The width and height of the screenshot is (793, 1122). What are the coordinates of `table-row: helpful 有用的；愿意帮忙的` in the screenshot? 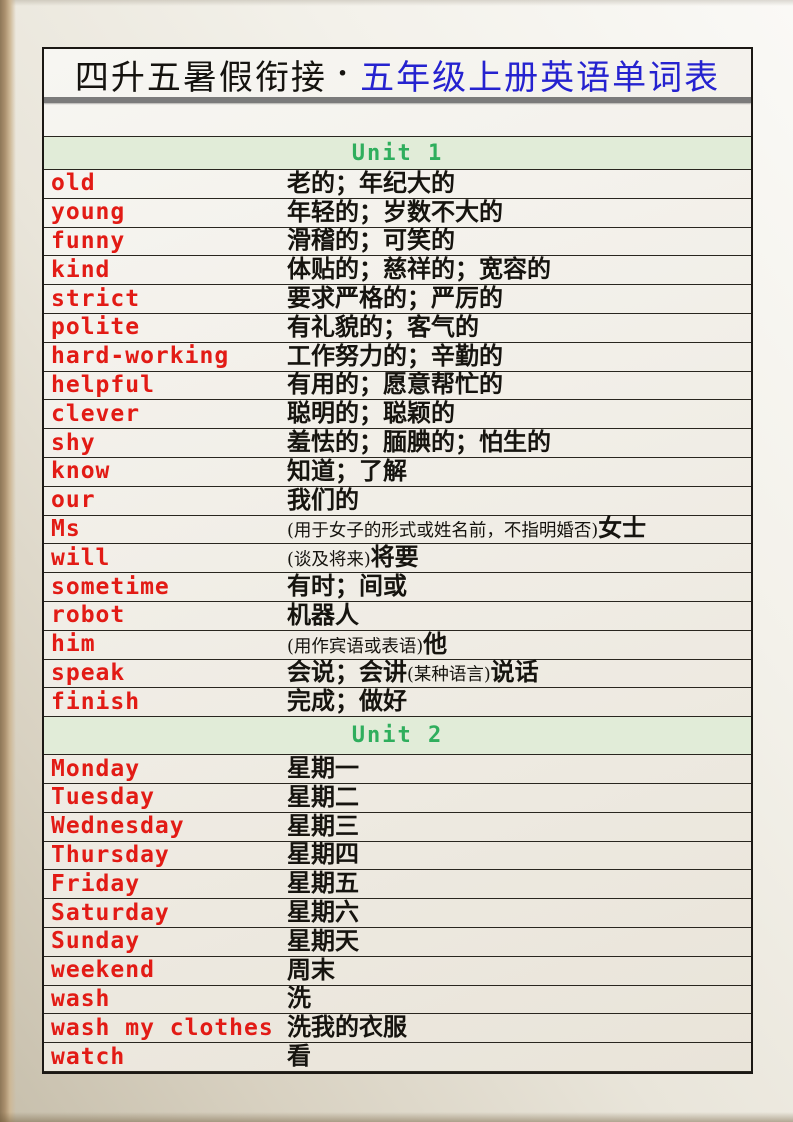 It's located at (397, 385).